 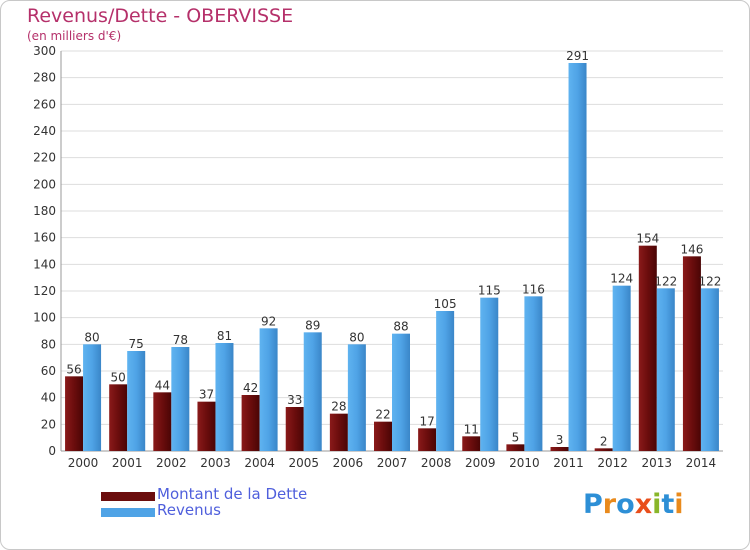 What do you see at coordinates (83, 463) in the screenshot?
I see `x-tick-label: 2000` at bounding box center [83, 463].